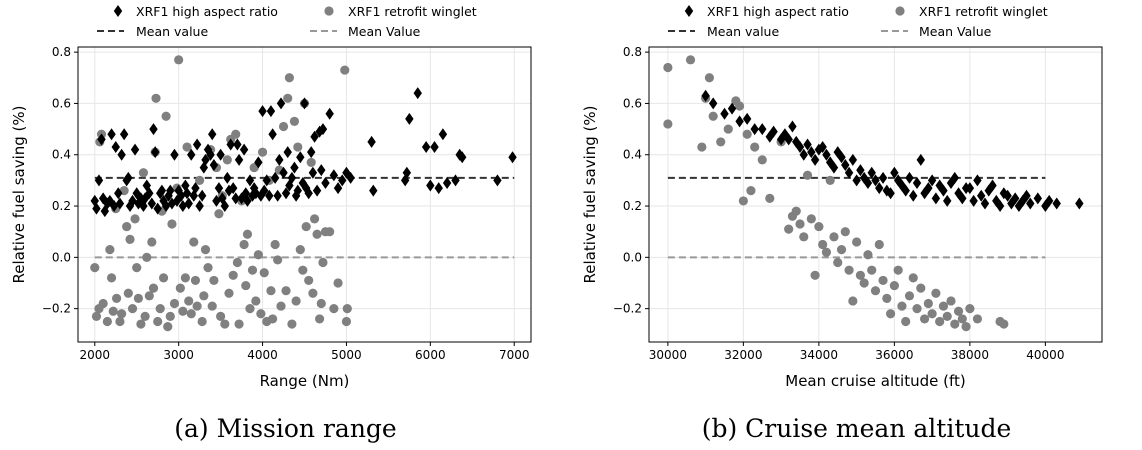 This screenshot has width=1142, height=450. What do you see at coordinates (95, 355) in the screenshot?
I see `x-tick-label: 2000` at bounding box center [95, 355].